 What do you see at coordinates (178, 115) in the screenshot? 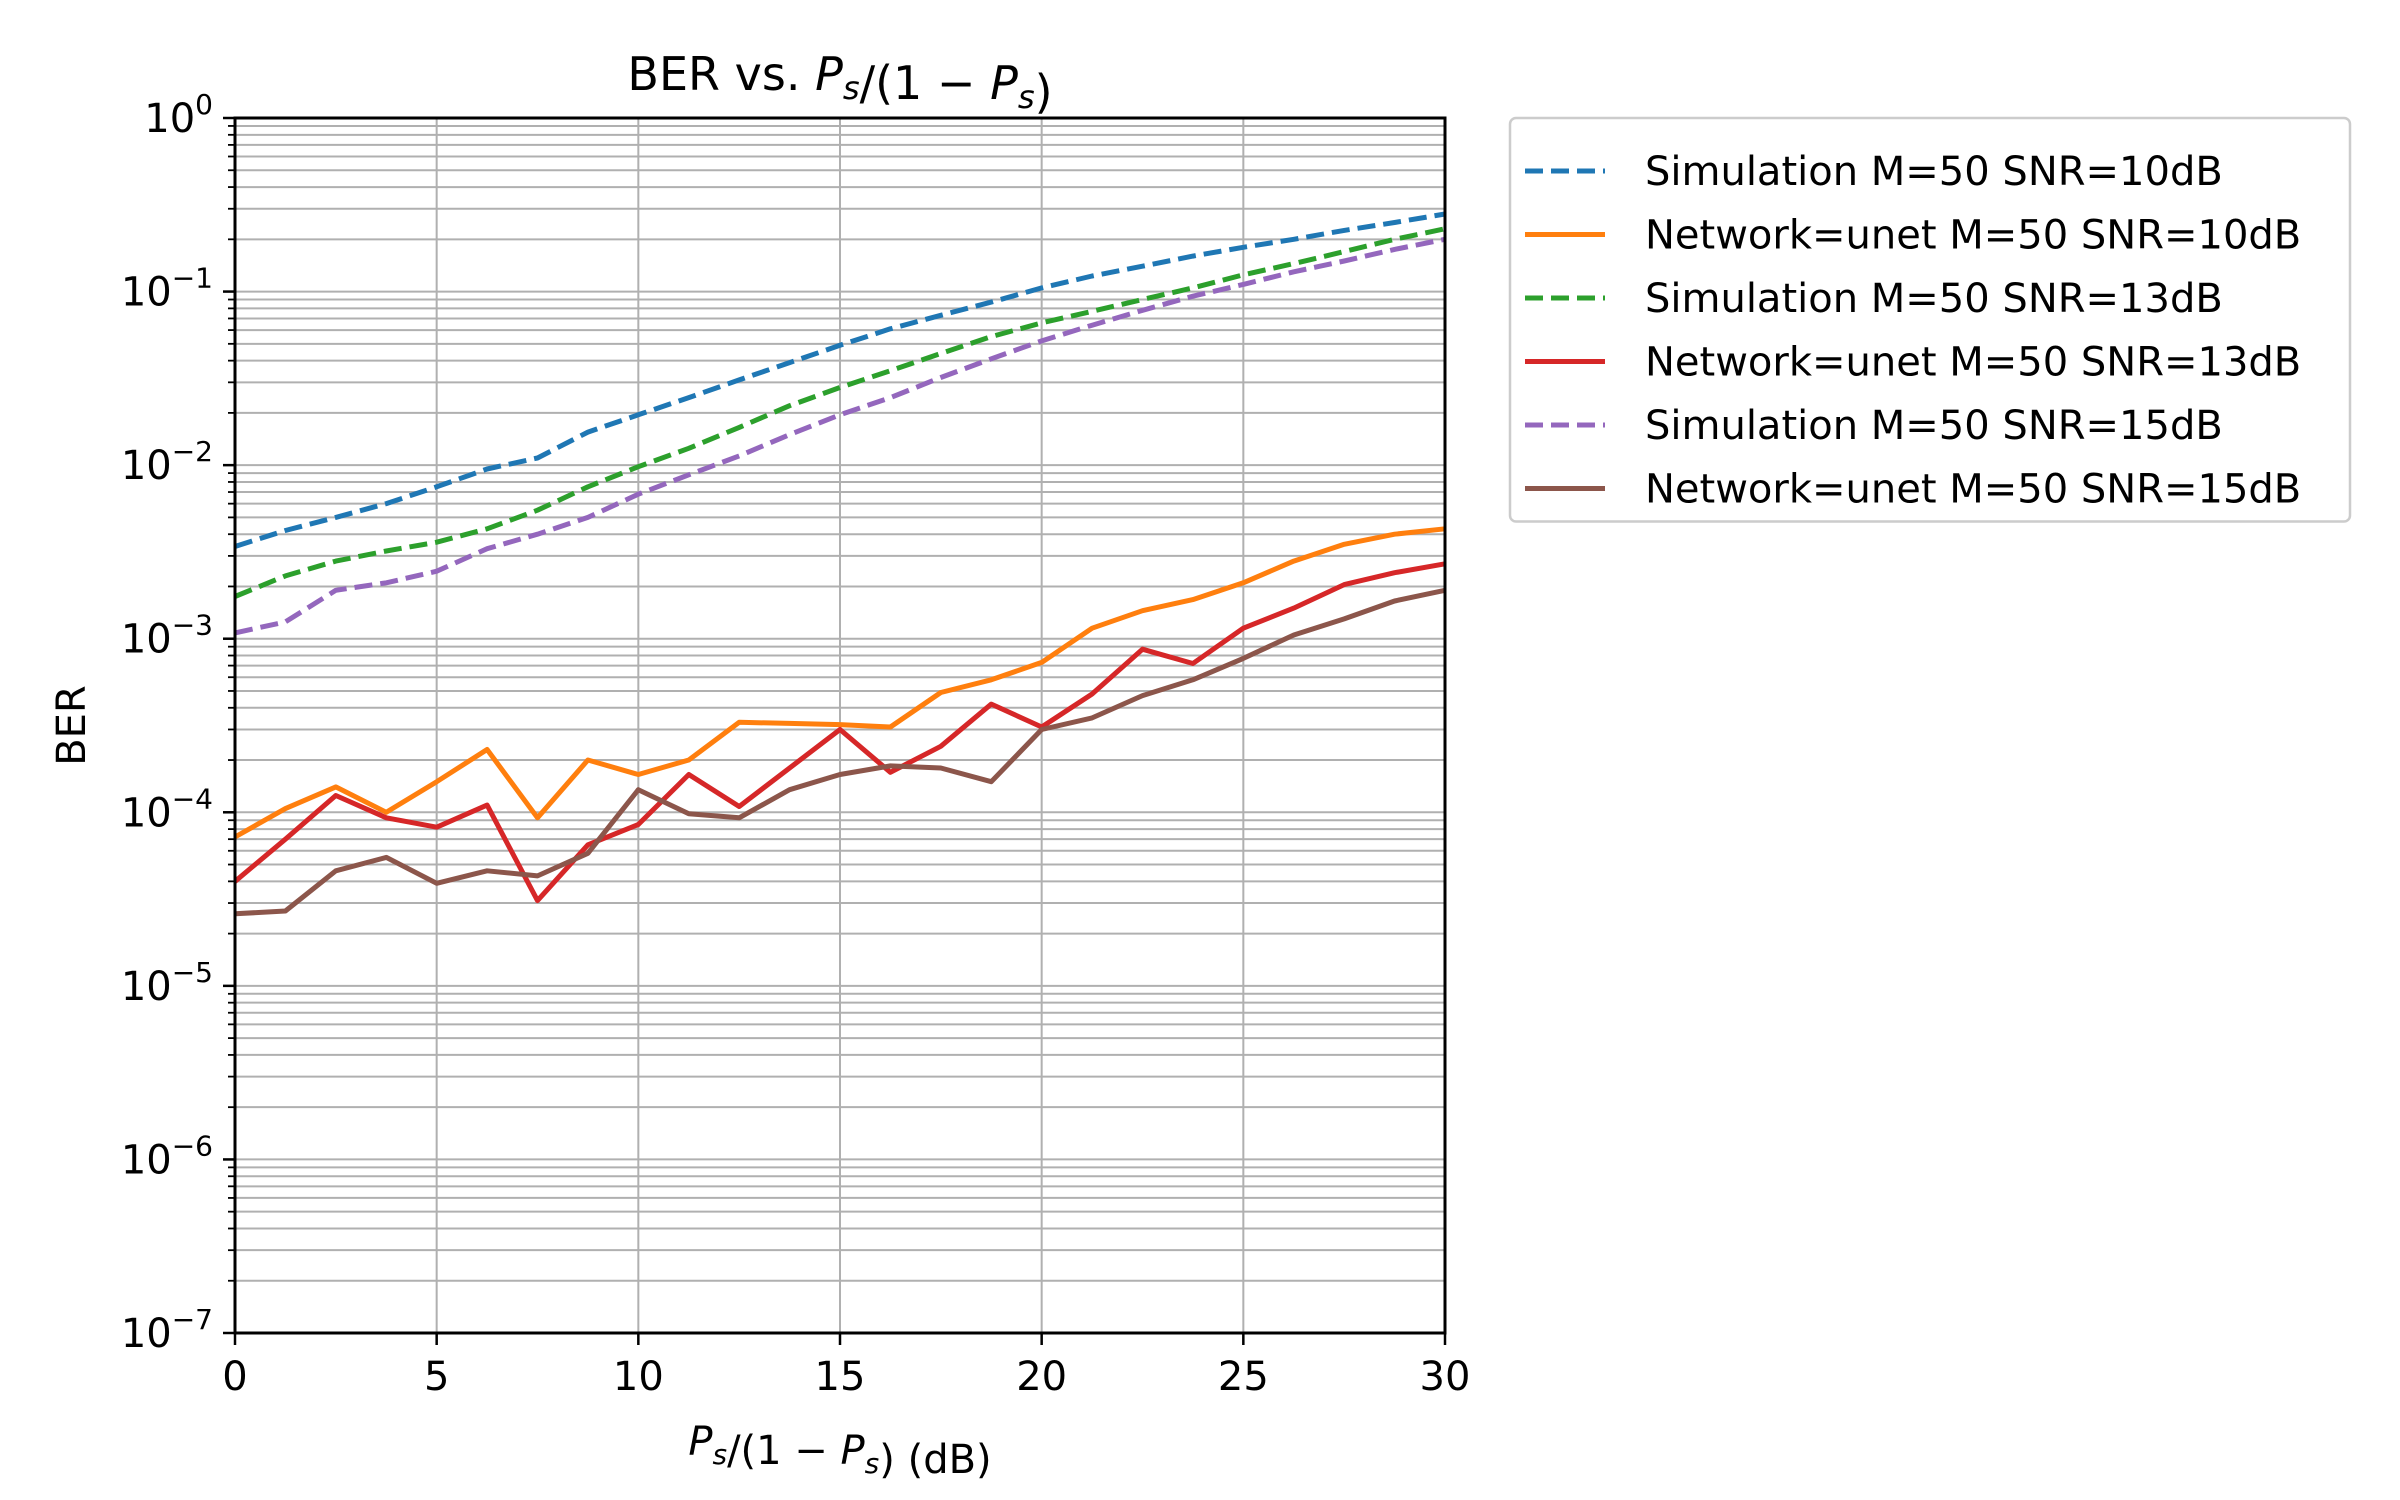
I see `y-tick-label: 10⁰` at bounding box center [178, 115].